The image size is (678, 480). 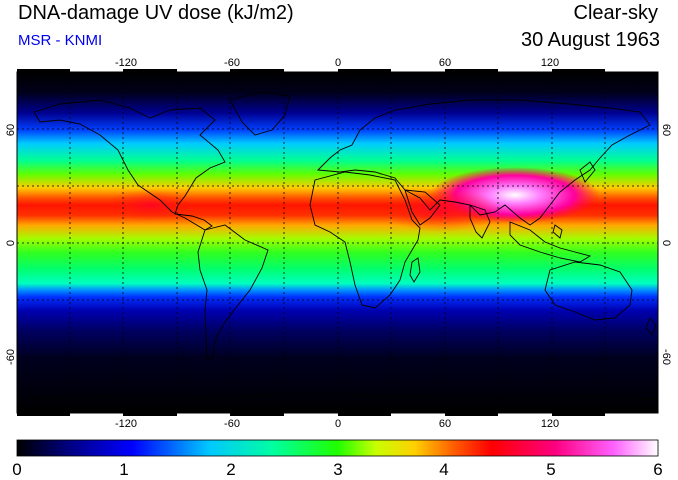 I want to click on colorbar-label: 0, so click(x=16, y=469).